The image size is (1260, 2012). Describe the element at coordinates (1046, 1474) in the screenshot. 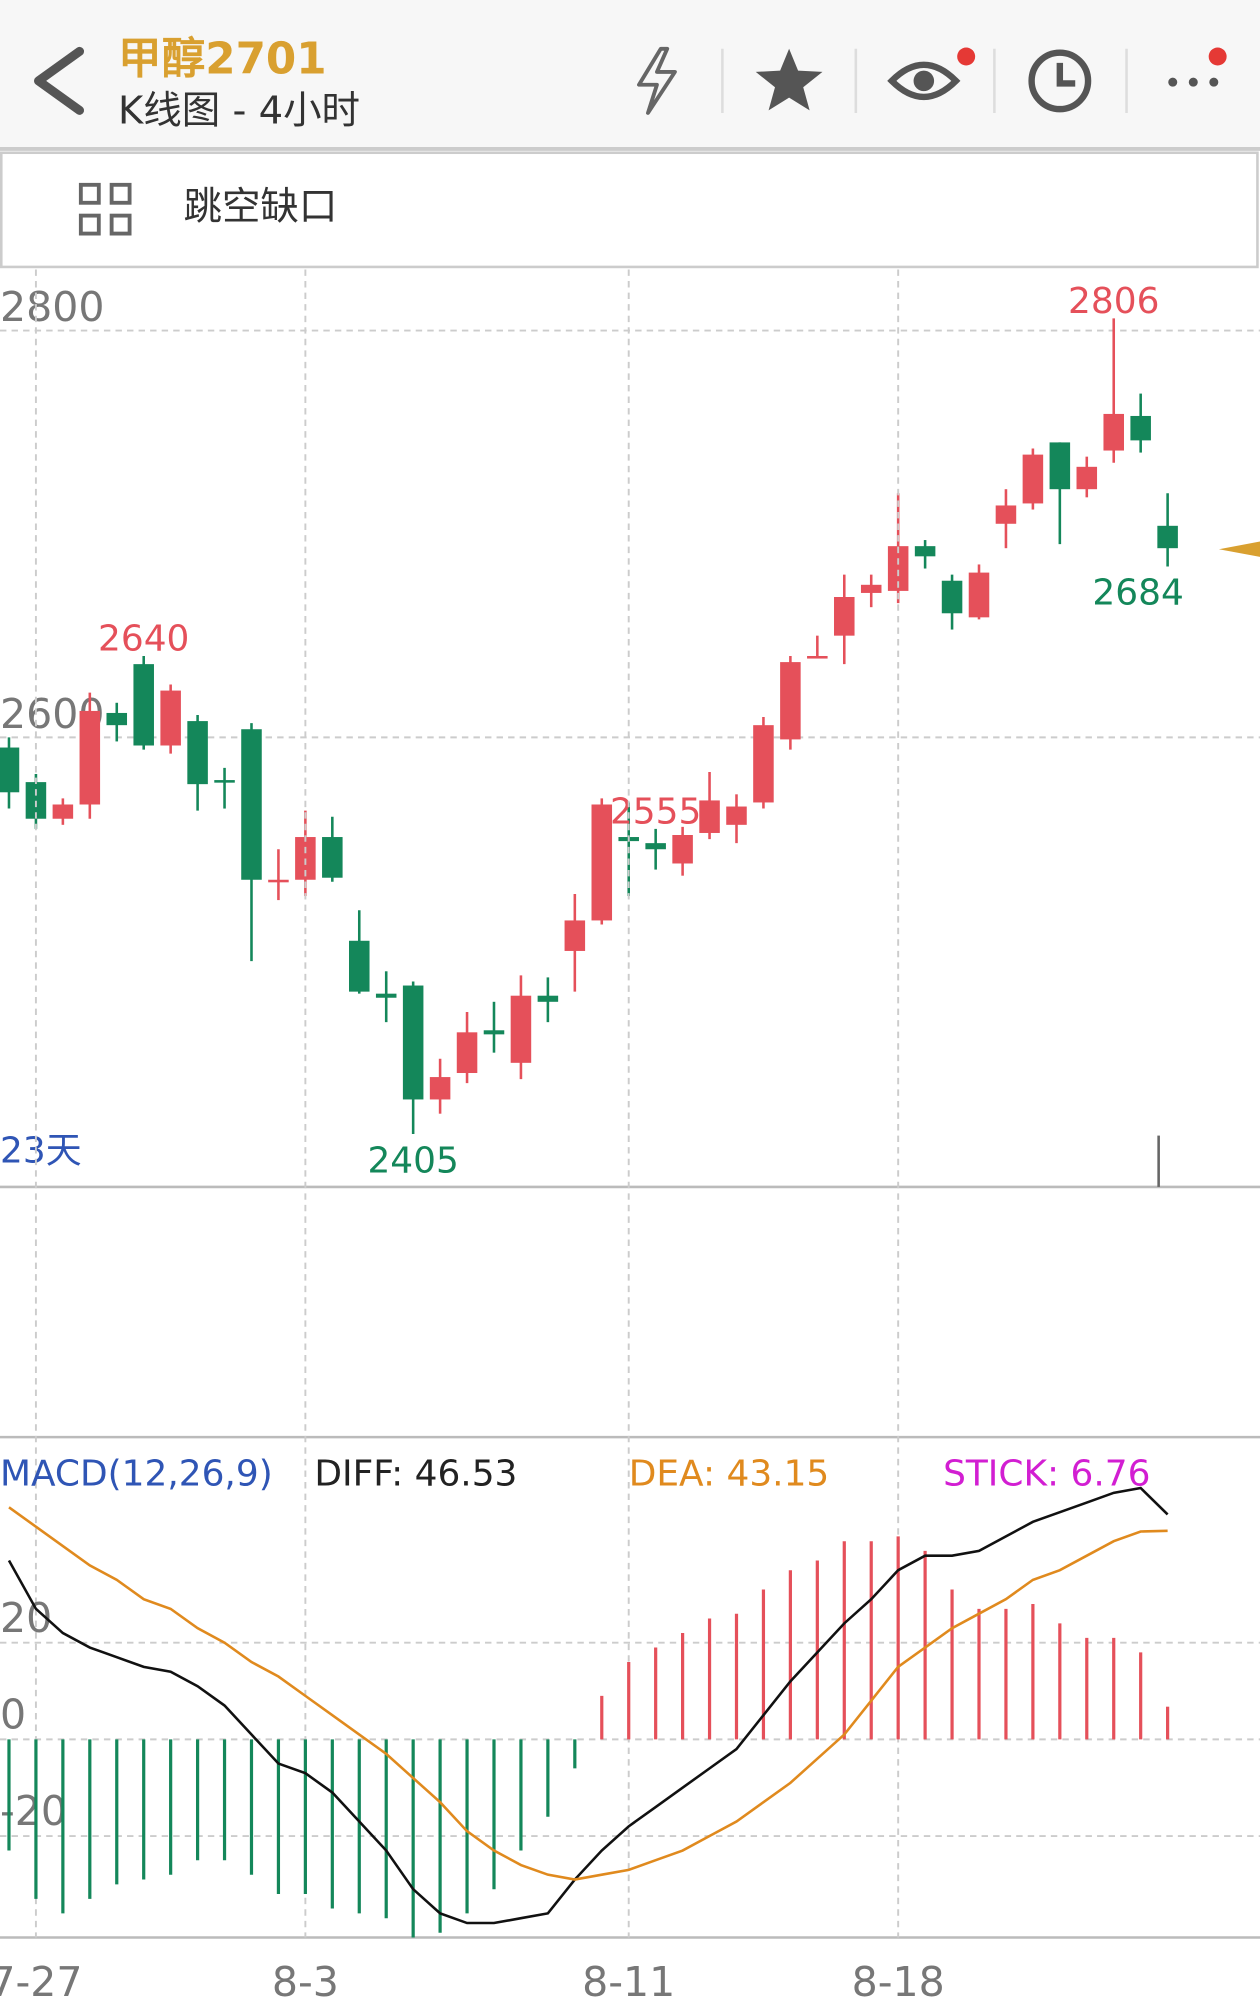

I see `indicator-label: STICK: 6.76` at that location.